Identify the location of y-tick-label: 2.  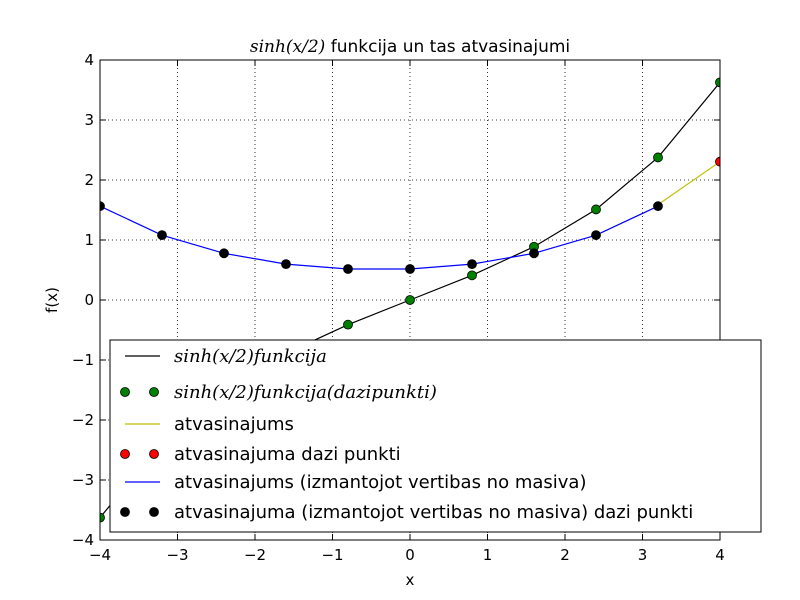
(89, 180).